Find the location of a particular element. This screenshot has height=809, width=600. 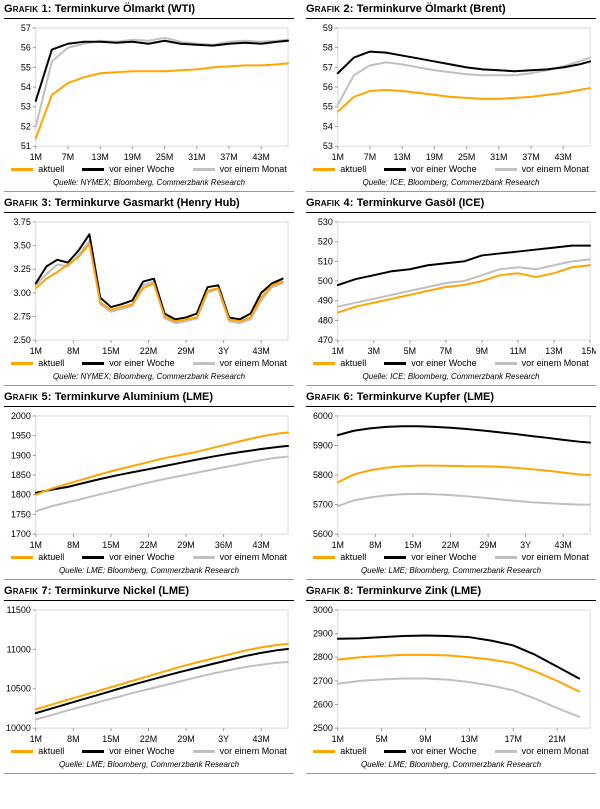

svg-text: 2600 is located at coordinates (323, 705).